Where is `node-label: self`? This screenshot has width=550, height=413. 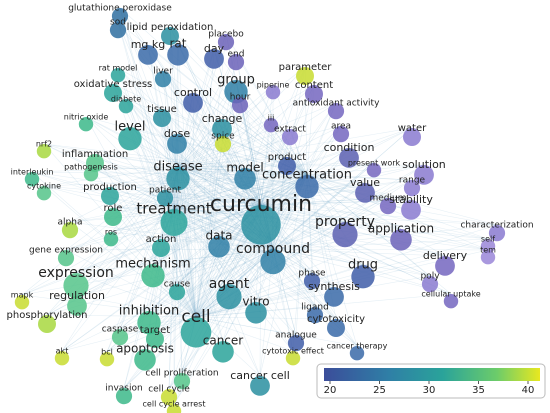 node-label: self is located at coordinates (488, 239).